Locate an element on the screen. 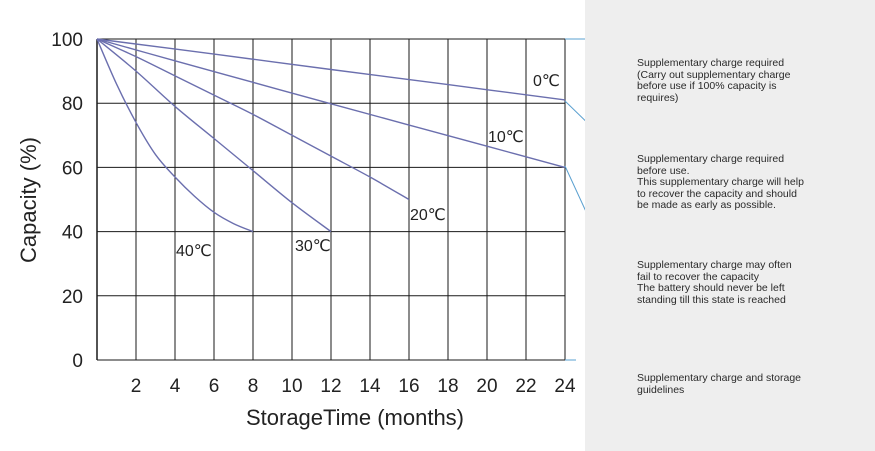 This screenshot has width=875, height=451. series-label: 10℃ is located at coordinates (506, 137).